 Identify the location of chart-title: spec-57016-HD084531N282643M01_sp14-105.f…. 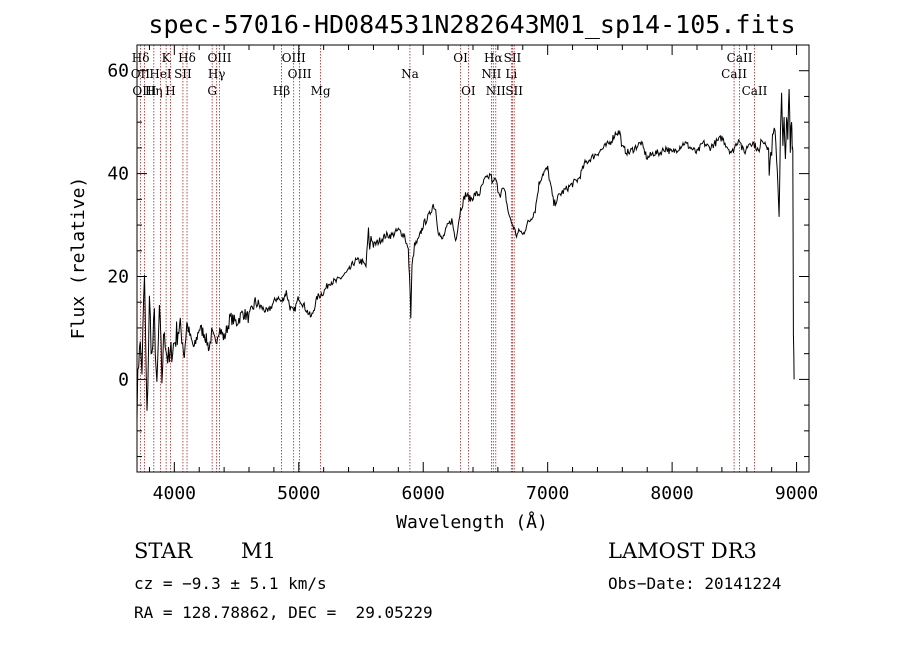
(471, 24).